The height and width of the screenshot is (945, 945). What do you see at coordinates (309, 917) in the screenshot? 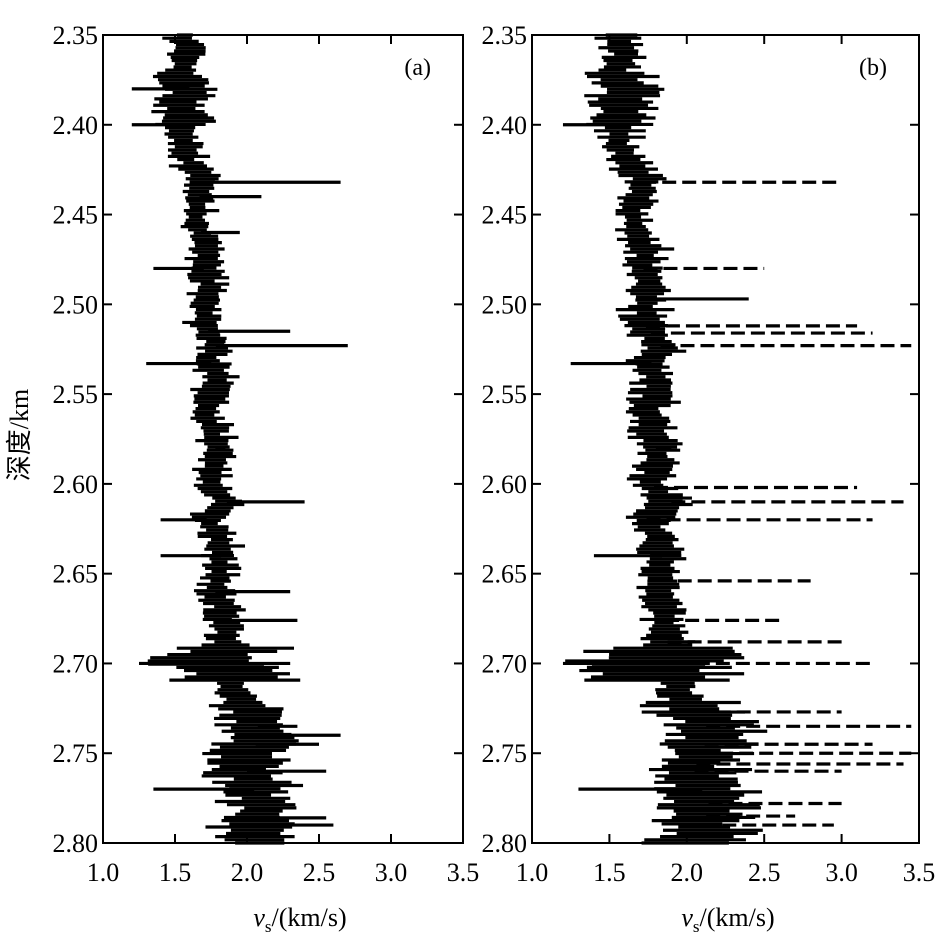
I see `x-axis-label-a-unit: /(km/s)` at bounding box center [309, 917].